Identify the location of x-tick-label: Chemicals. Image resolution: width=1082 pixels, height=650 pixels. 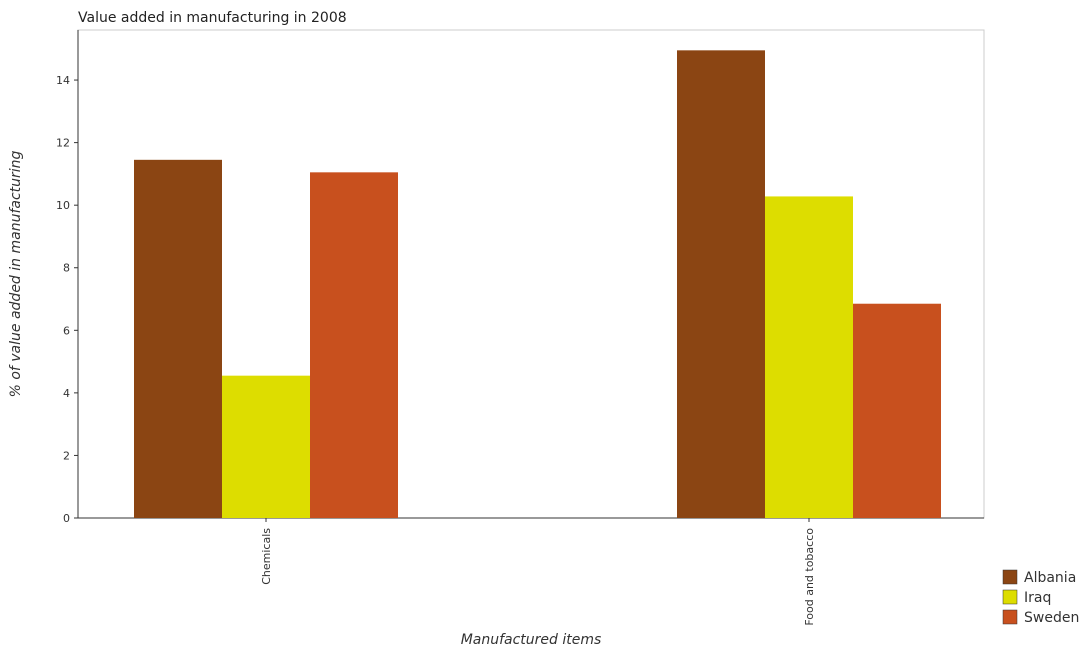
(266, 556).